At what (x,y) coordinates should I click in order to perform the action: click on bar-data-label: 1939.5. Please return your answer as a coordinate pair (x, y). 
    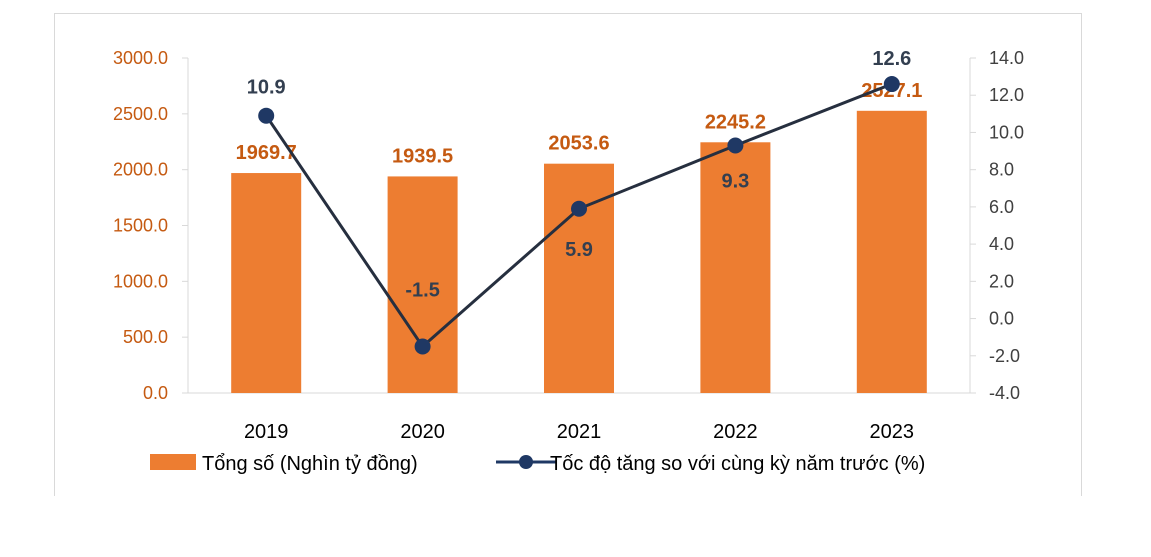
    Looking at the image, I should click on (422, 156).